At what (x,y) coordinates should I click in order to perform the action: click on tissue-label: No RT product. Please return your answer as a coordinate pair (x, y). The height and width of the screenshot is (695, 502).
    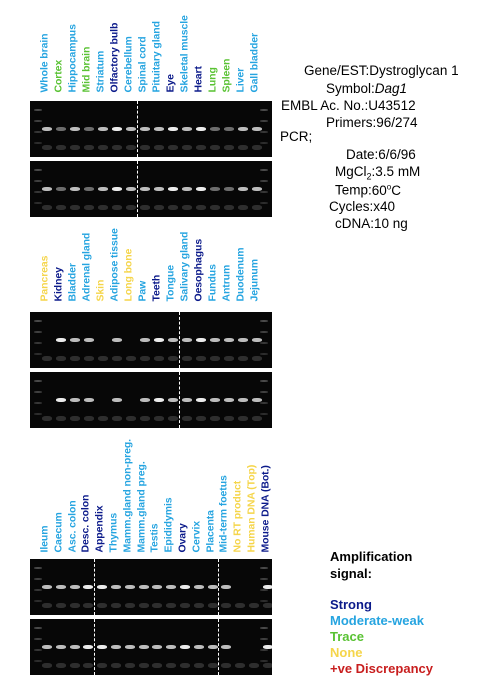
    Looking at the image, I should click on (237, 516).